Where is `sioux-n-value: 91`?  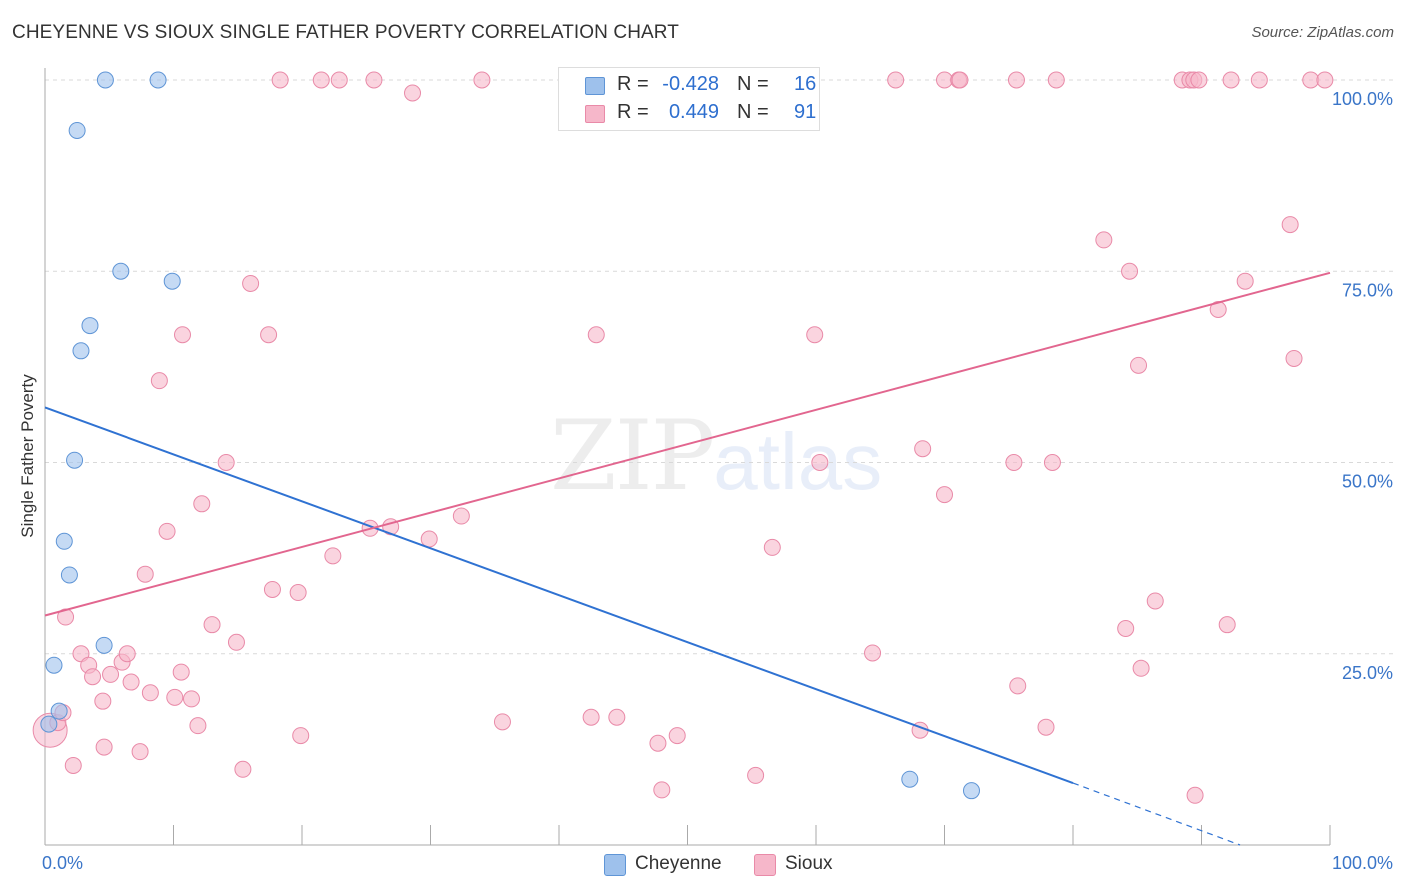
sioux-n-value: 91 is located at coordinates (805, 112).